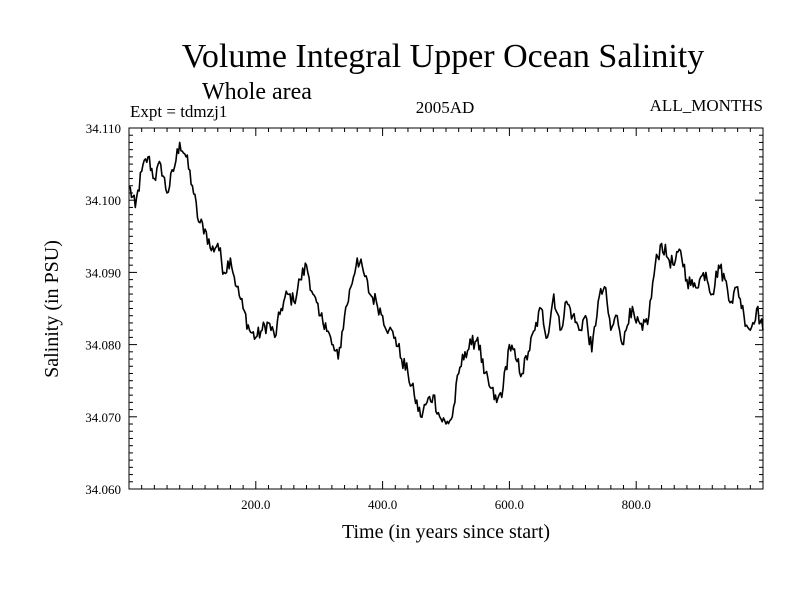 The height and width of the screenshot is (600, 800). Describe the element at coordinates (255, 504) in the screenshot. I see `x-tick-label: 200.0` at that location.